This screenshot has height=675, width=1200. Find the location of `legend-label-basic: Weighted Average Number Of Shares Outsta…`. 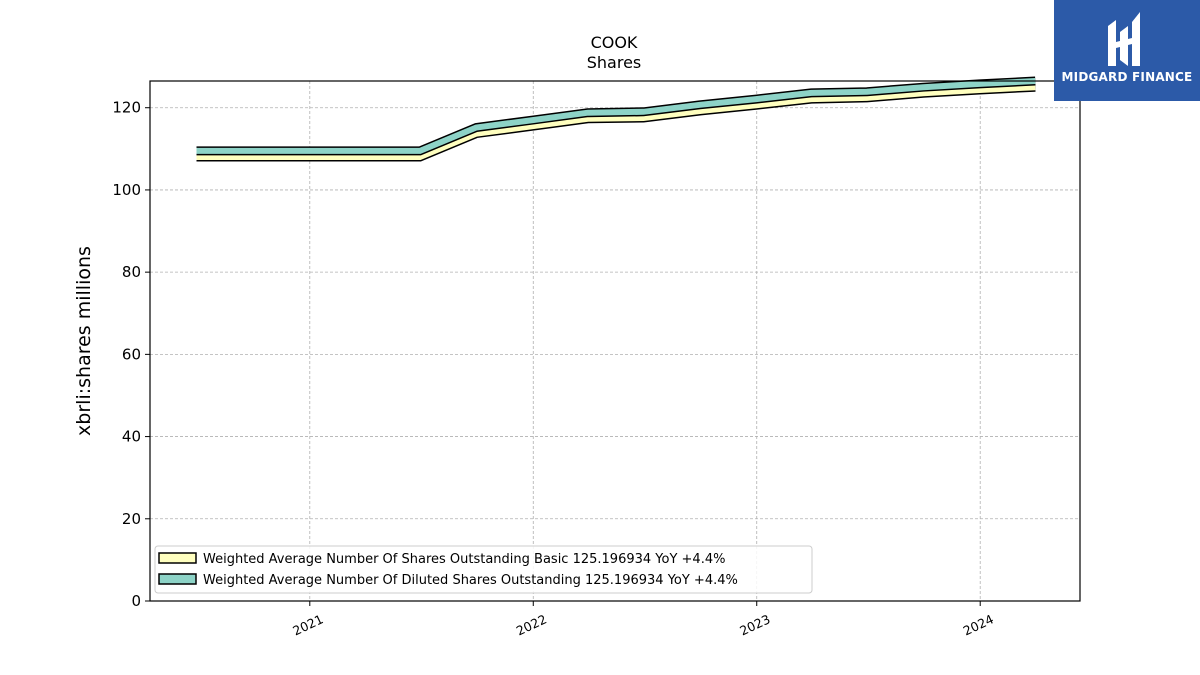

legend-label-basic: Weighted Average Number Of Shares Outsta… is located at coordinates (464, 559).